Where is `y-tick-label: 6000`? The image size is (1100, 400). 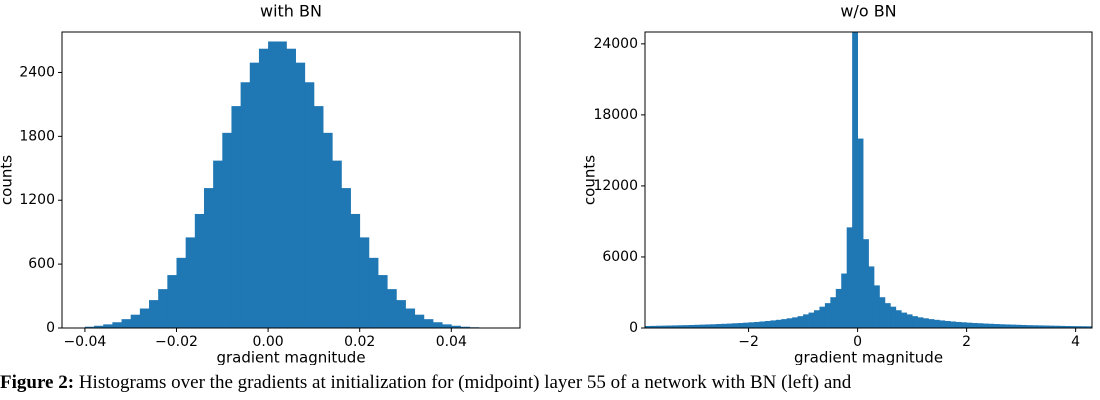 y-tick-label: 6000 is located at coordinates (620, 257).